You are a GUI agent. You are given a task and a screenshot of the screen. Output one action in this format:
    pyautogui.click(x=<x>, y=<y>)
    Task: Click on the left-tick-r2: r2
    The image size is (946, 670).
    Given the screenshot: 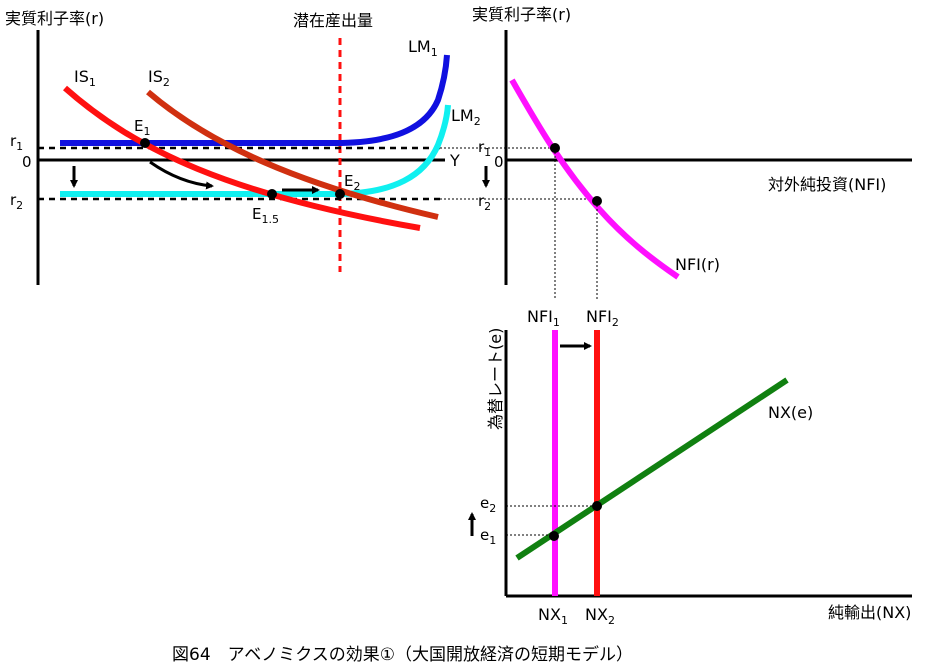 What is the action you would take?
    pyautogui.click(x=16, y=201)
    